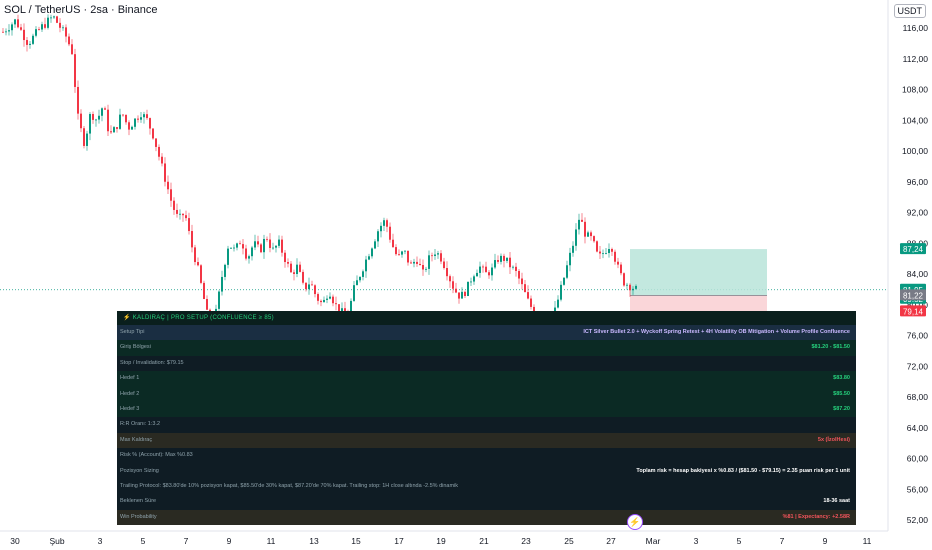  Describe the element at coordinates (486, 517) in the screenshot. I see `setup-panel-row: Win Probability %81 | Expectancy: +2.58R` at that location.